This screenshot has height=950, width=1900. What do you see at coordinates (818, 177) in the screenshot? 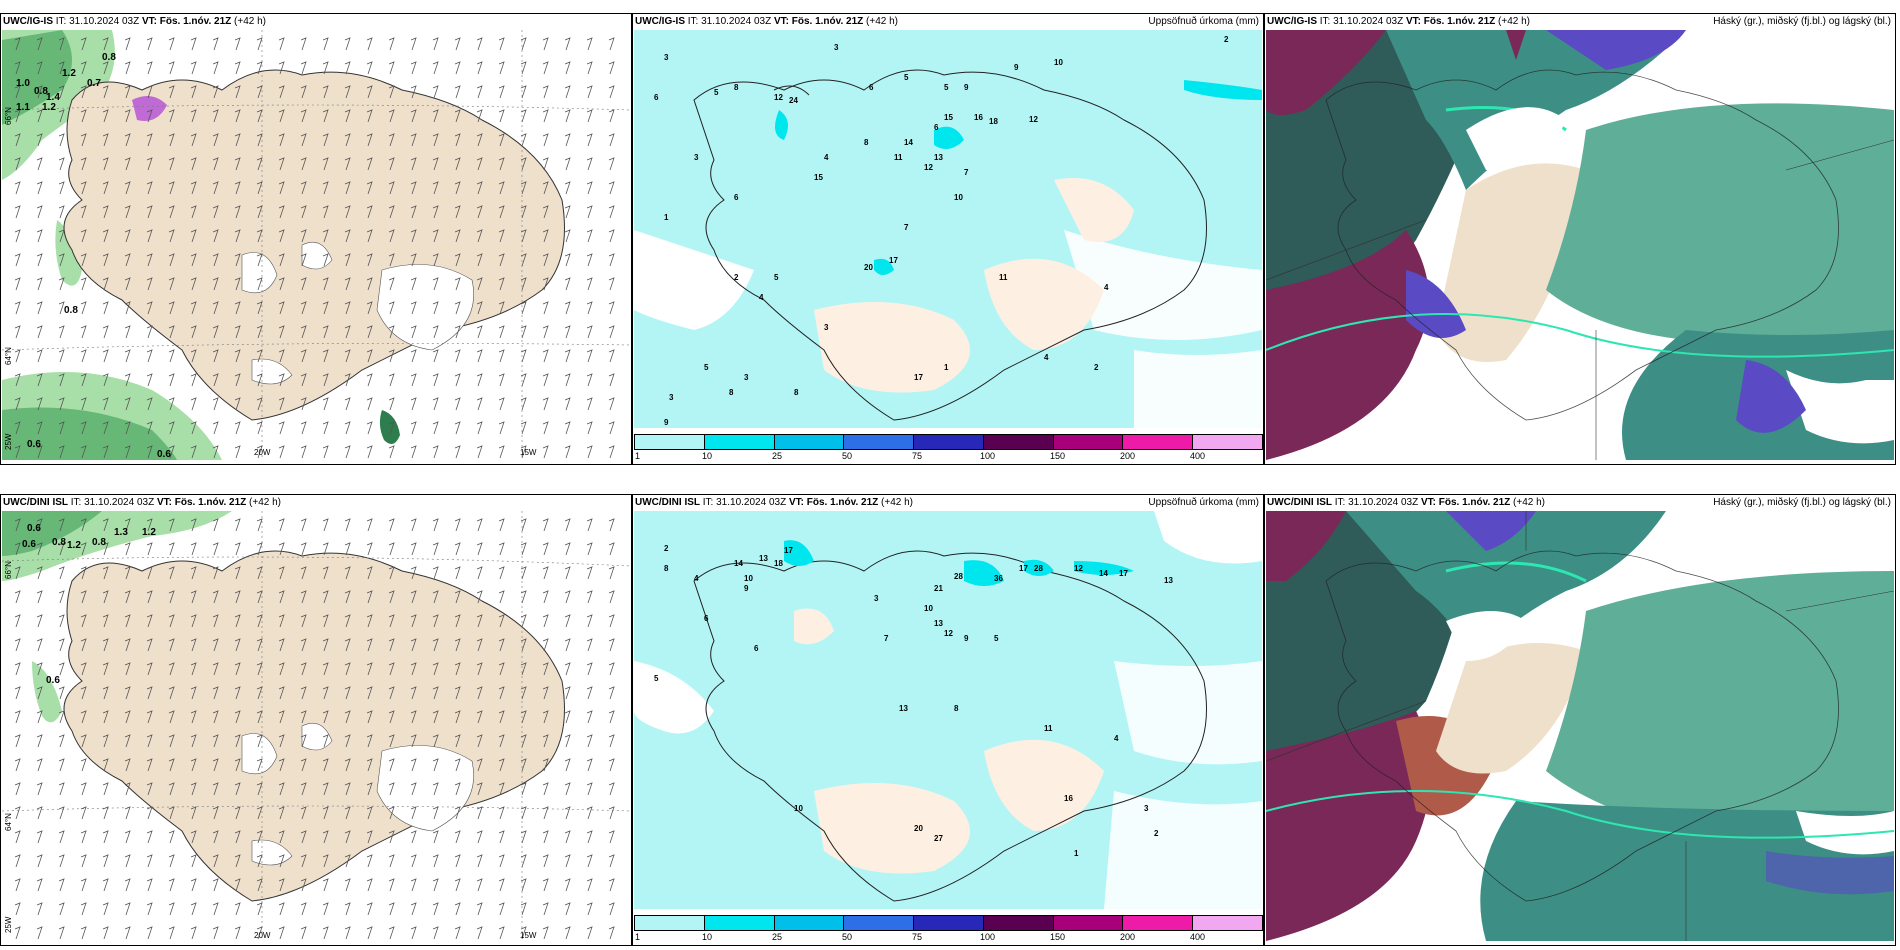
I see `precip-label: 15` at bounding box center [818, 177].